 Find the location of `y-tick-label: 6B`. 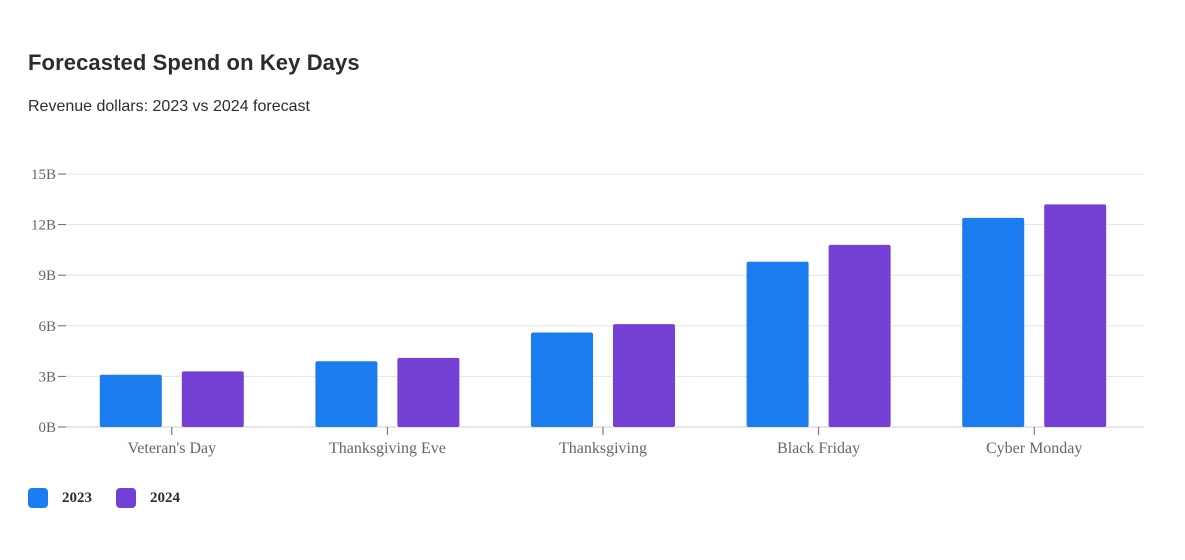

y-tick-label: 6B is located at coordinates (47, 327).